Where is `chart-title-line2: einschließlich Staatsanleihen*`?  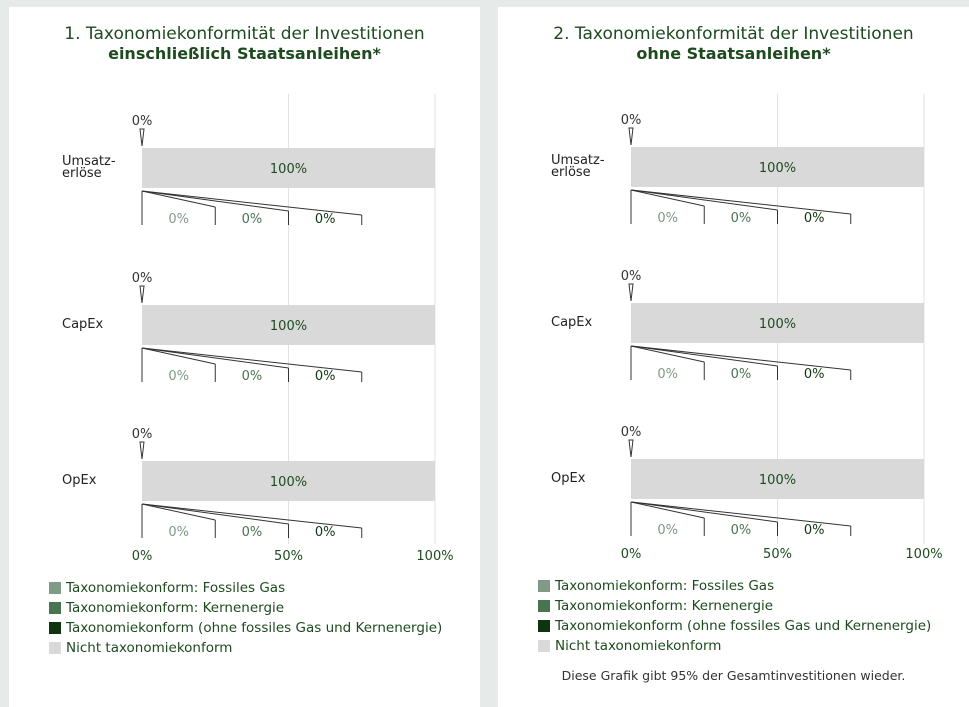 chart-title-line2: einschließlich Staatsanleihen* is located at coordinates (244, 53).